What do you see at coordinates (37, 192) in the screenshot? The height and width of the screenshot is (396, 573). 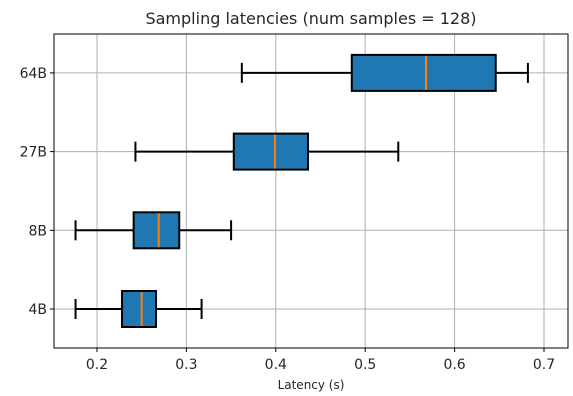 I see `y-axis-ticks: 4B 8B 27B 64B` at bounding box center [37, 192].